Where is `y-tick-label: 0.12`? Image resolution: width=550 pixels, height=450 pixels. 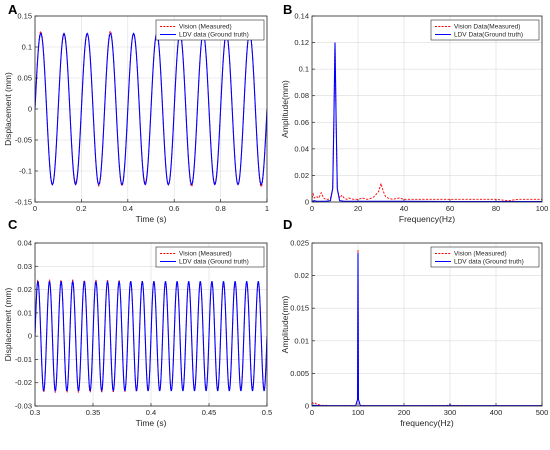 y-tick-label: 0.12 is located at coordinates (301, 42).